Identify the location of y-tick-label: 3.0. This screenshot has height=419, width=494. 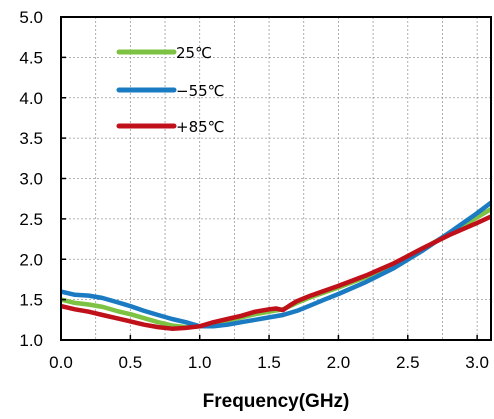
(31, 179).